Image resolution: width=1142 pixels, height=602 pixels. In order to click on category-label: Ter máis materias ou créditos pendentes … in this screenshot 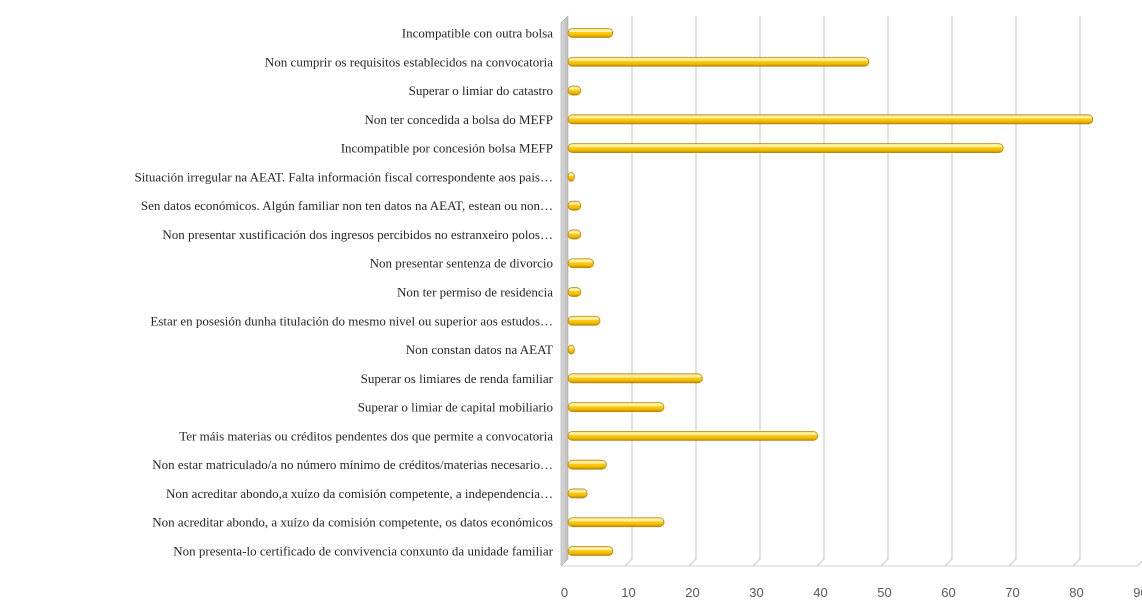, I will do `click(366, 435)`.